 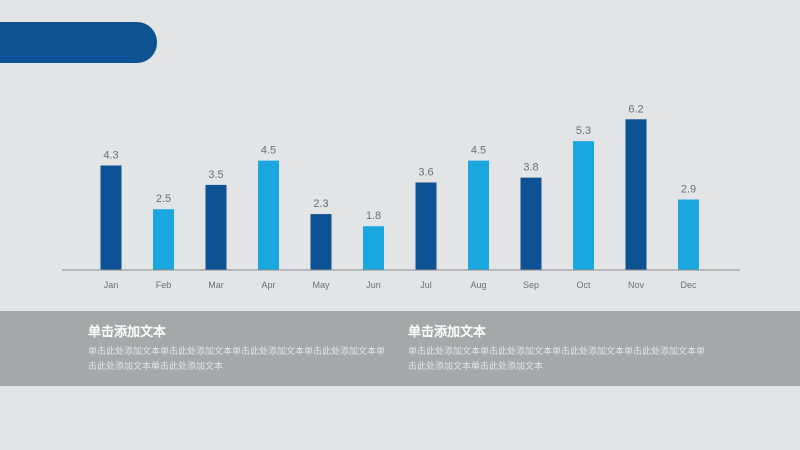 What do you see at coordinates (531, 285) in the screenshot?
I see `x-tick-label: Sep` at bounding box center [531, 285].